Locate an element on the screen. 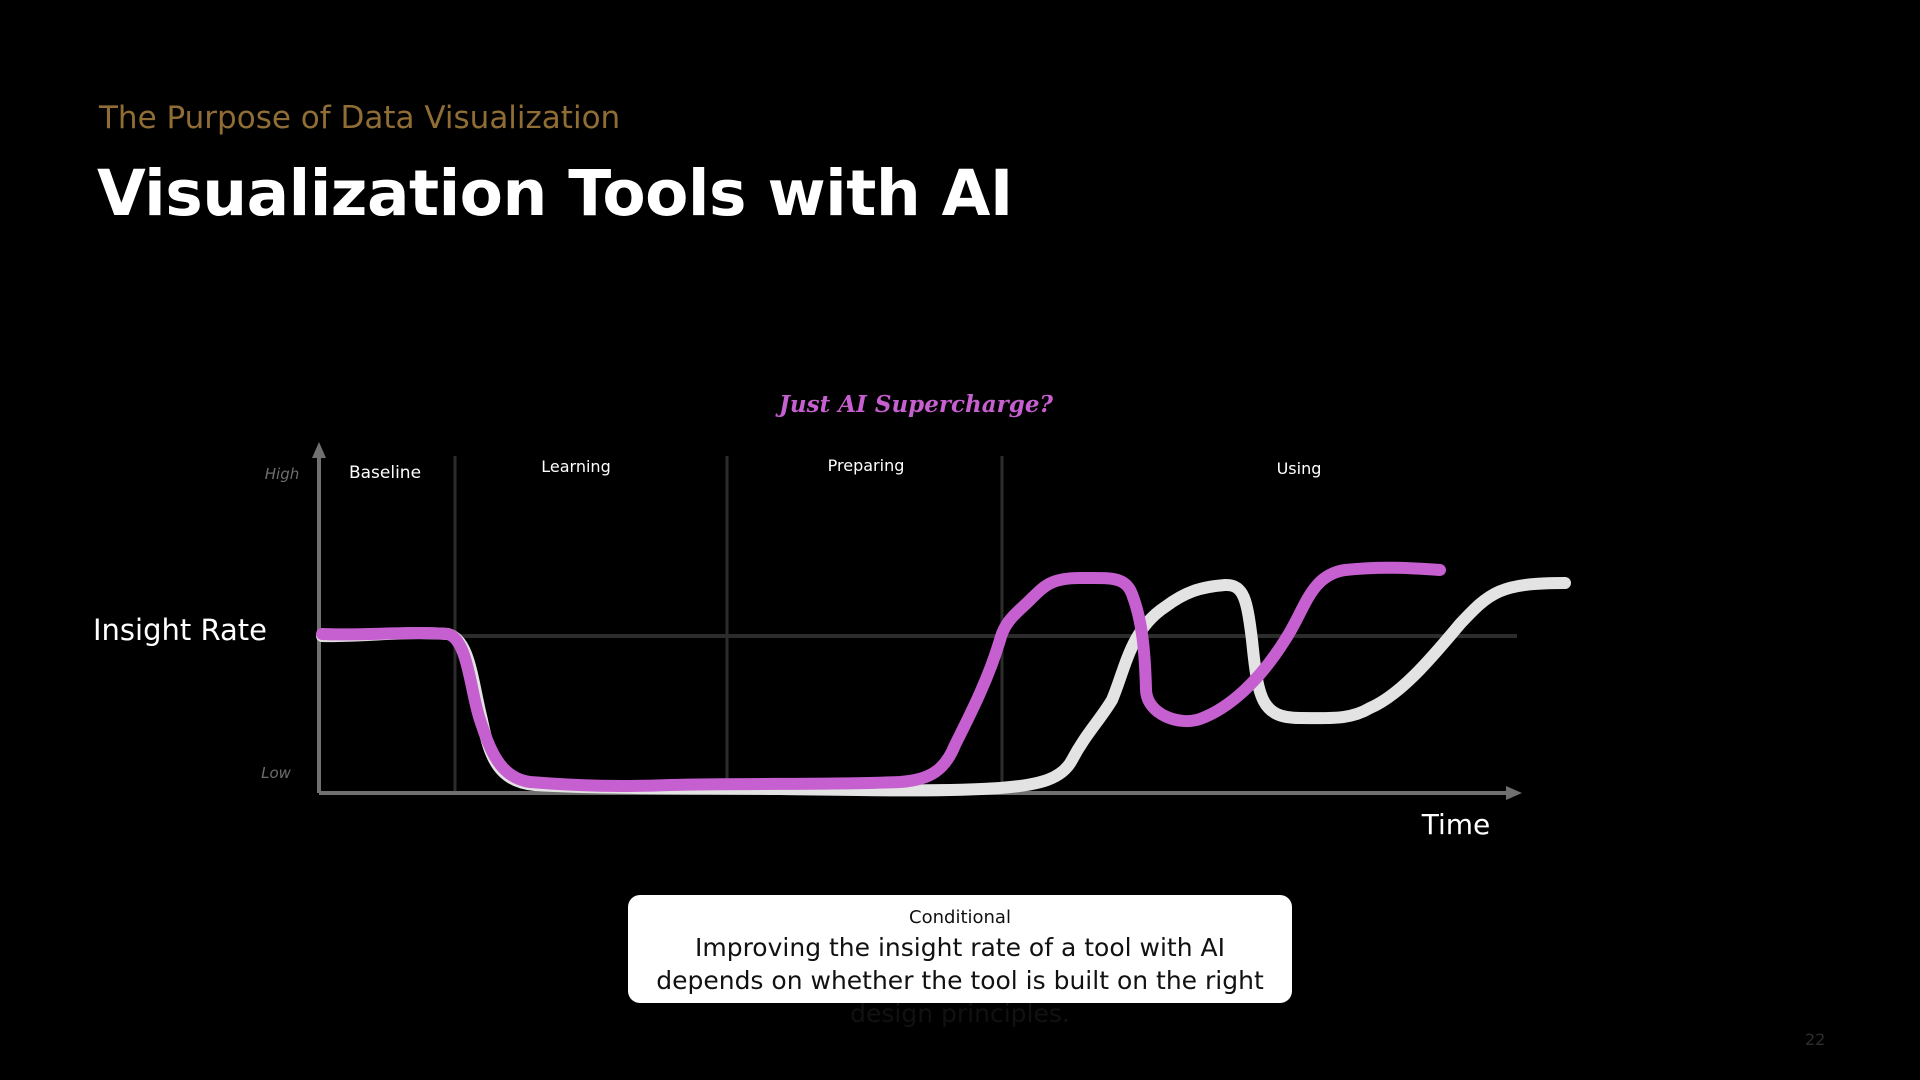 Image resolution: width=1920 pixels, height=1080 pixels. phase-label-preparing: Preparing is located at coordinates (866, 465).